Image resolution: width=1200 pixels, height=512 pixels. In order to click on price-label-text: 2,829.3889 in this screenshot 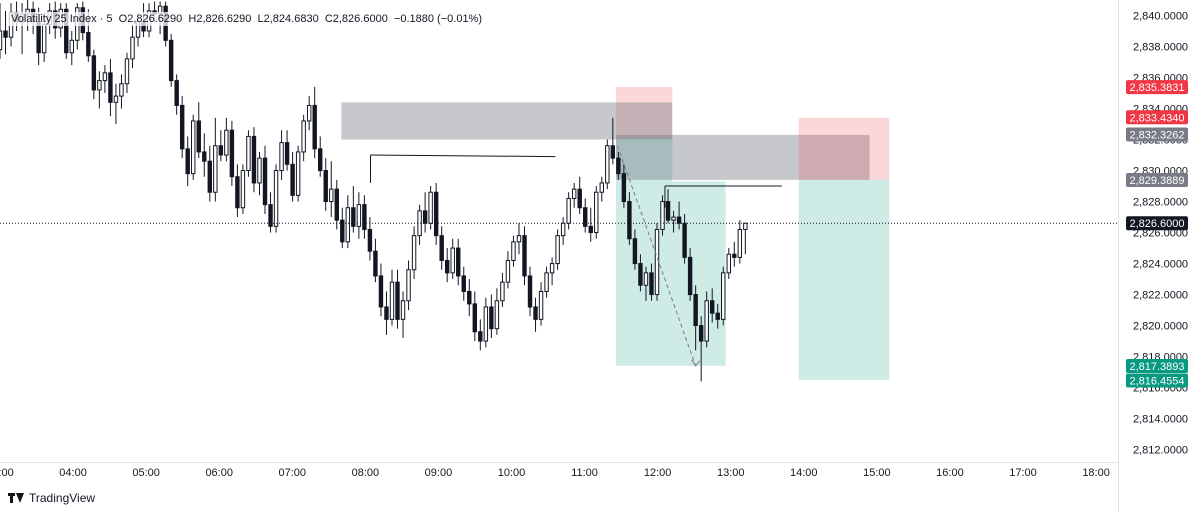, I will do `click(1156, 181)`.